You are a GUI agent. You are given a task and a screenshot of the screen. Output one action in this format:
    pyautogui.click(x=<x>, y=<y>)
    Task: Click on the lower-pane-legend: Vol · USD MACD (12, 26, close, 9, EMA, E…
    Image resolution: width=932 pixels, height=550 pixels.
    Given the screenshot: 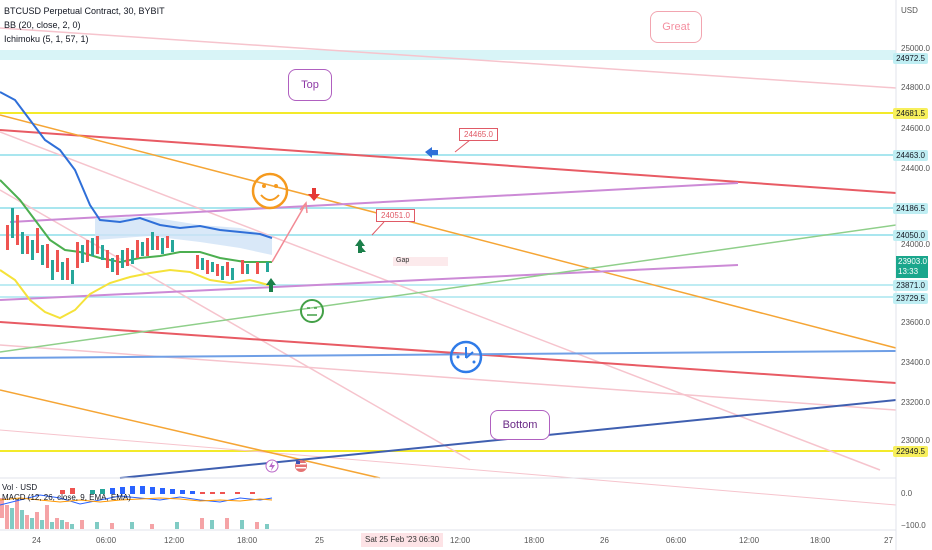 What is the action you would take?
    pyautogui.click(x=66, y=493)
    